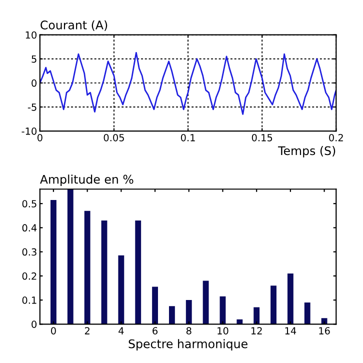 The height and width of the screenshot is (363, 363). I want to click on x-tick-label: 0.2, so click(336, 138).